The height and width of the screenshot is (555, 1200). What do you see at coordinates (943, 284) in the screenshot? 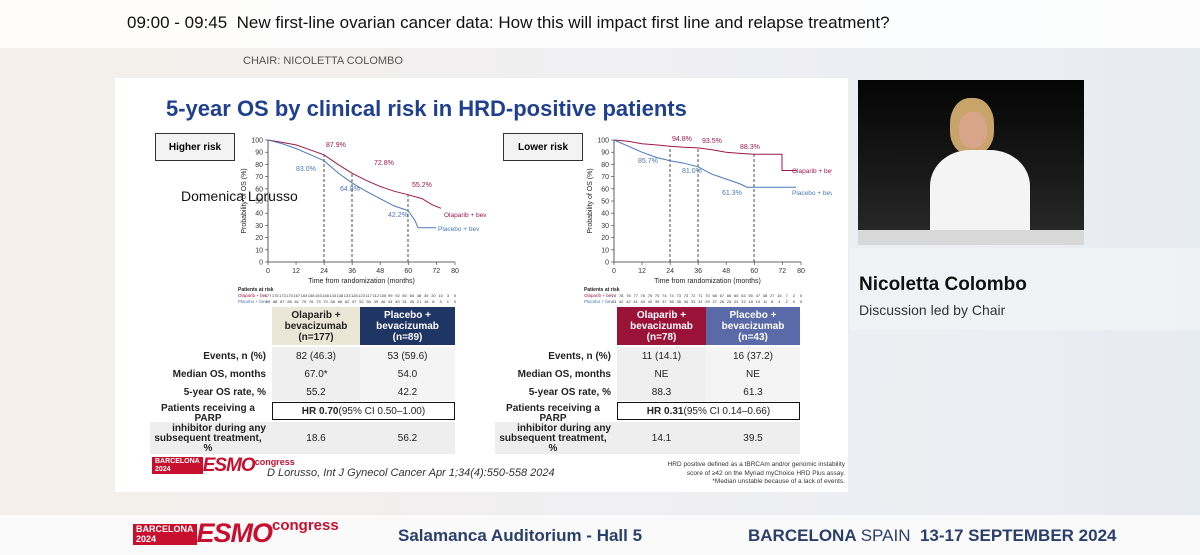
I see `speaker-name: Nicoletta Colombo` at bounding box center [943, 284].